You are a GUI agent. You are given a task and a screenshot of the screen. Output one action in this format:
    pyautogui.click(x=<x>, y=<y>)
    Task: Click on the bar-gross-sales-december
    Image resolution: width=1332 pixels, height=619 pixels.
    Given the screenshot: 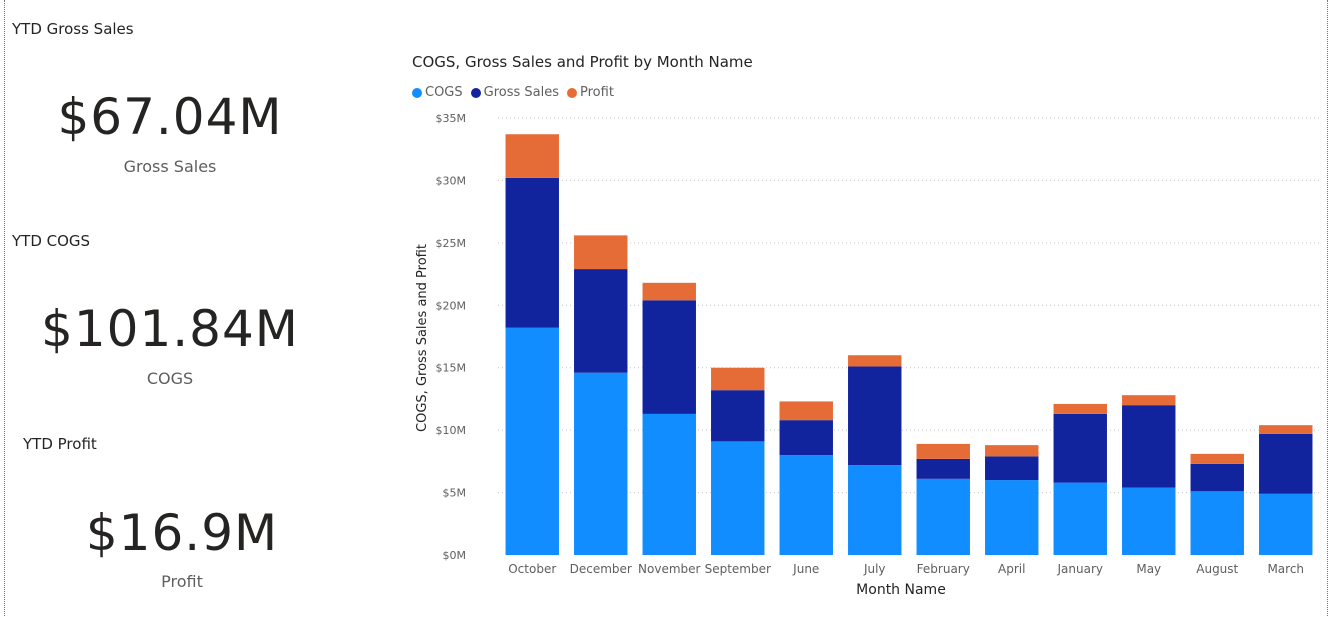 What is the action you would take?
    pyautogui.click(x=601, y=321)
    